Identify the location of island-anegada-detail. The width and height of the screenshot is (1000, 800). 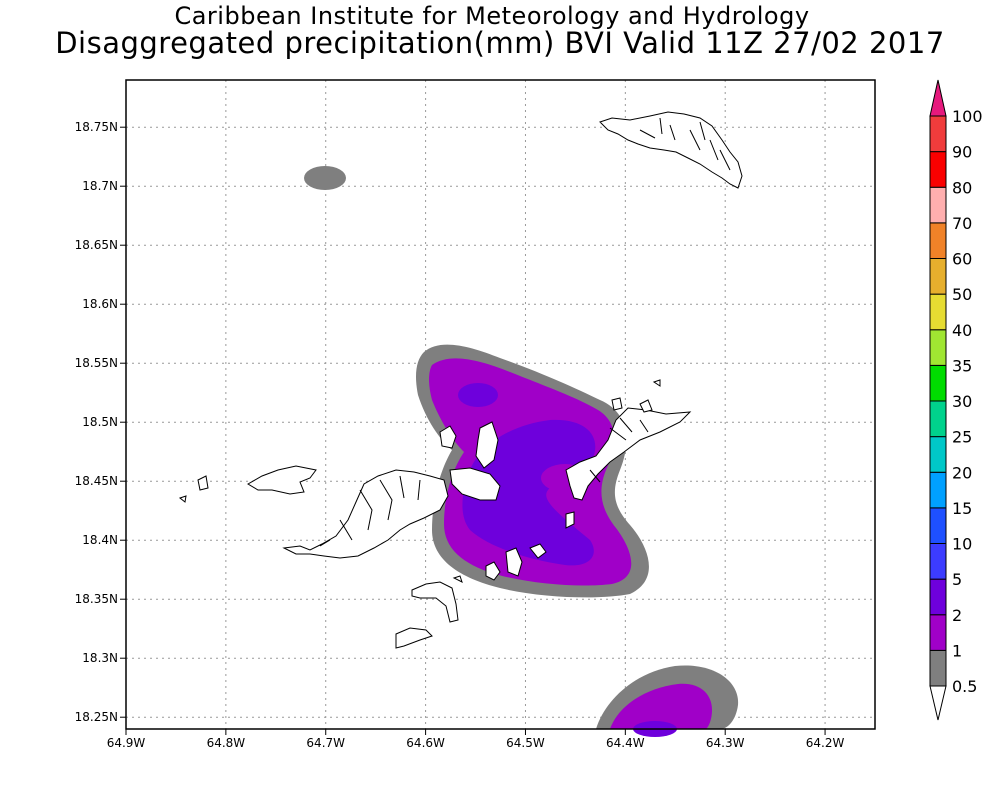
(685, 144).